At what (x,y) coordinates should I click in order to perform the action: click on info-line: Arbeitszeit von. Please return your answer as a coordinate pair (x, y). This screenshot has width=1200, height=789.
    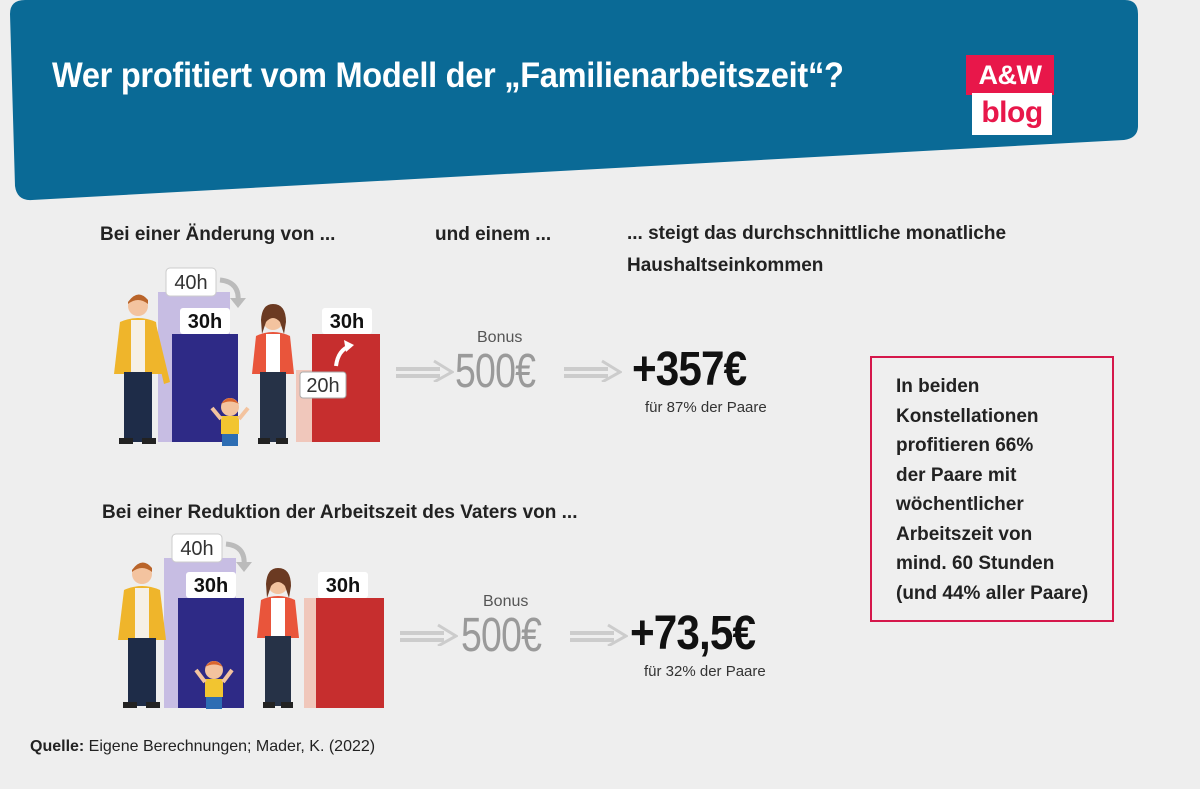
    Looking at the image, I should click on (964, 534).